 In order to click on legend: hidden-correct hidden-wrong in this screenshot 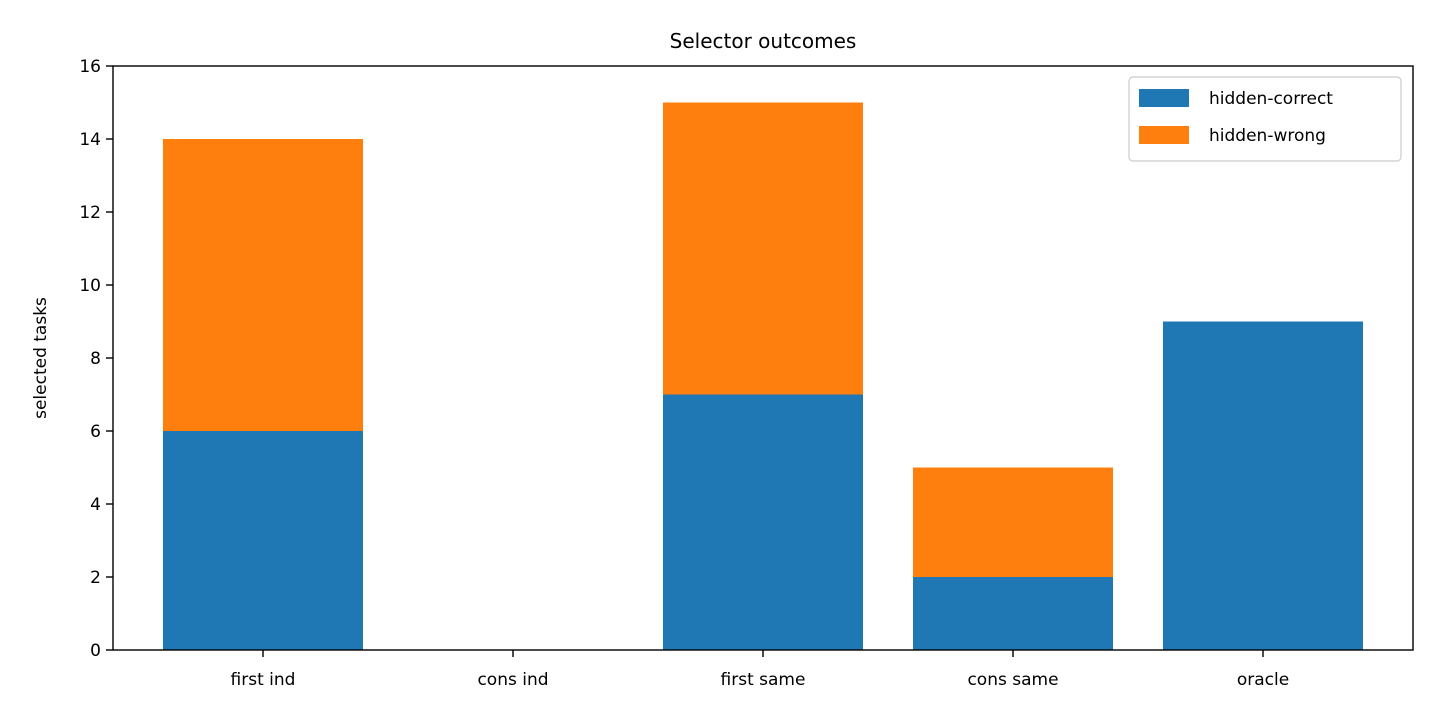, I will do `click(1265, 119)`.